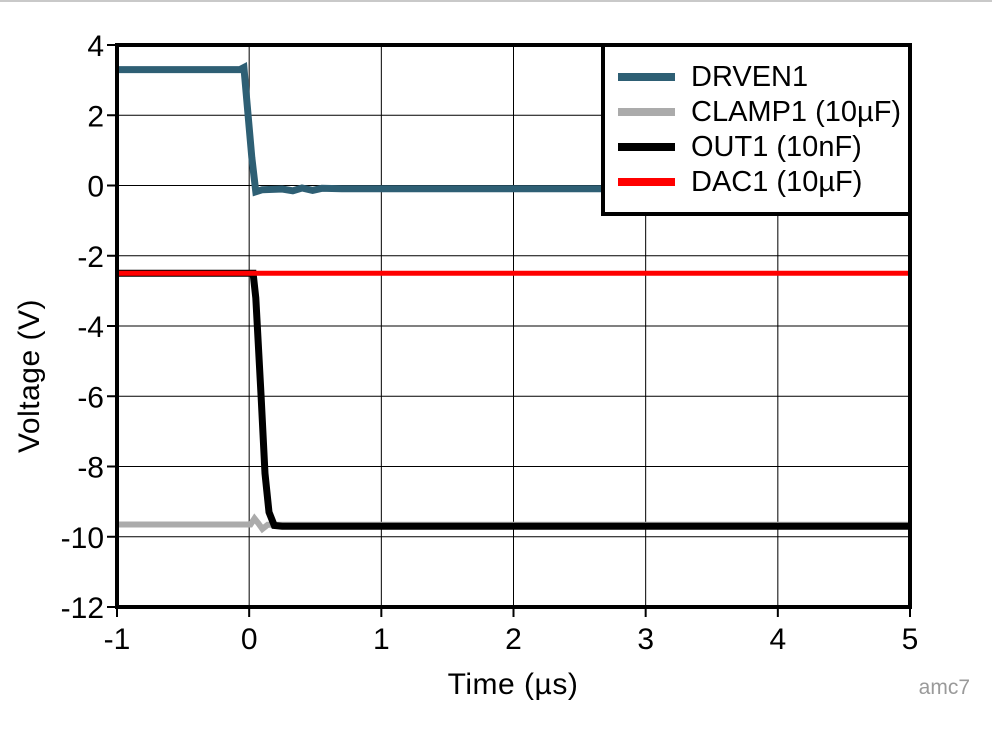 This screenshot has height=734, width=992. I want to click on legend-item-clamp1: CLAMP1 (10µF), so click(763, 112).